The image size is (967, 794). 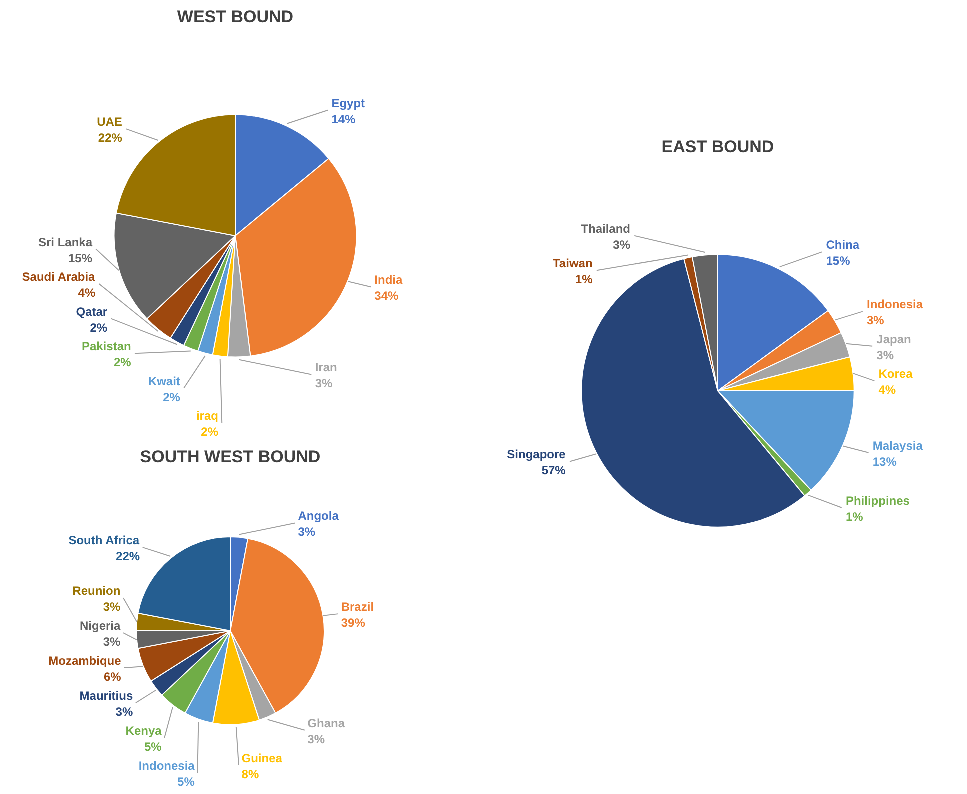 What do you see at coordinates (96, 591) in the screenshot?
I see `slice-label: Reunion` at bounding box center [96, 591].